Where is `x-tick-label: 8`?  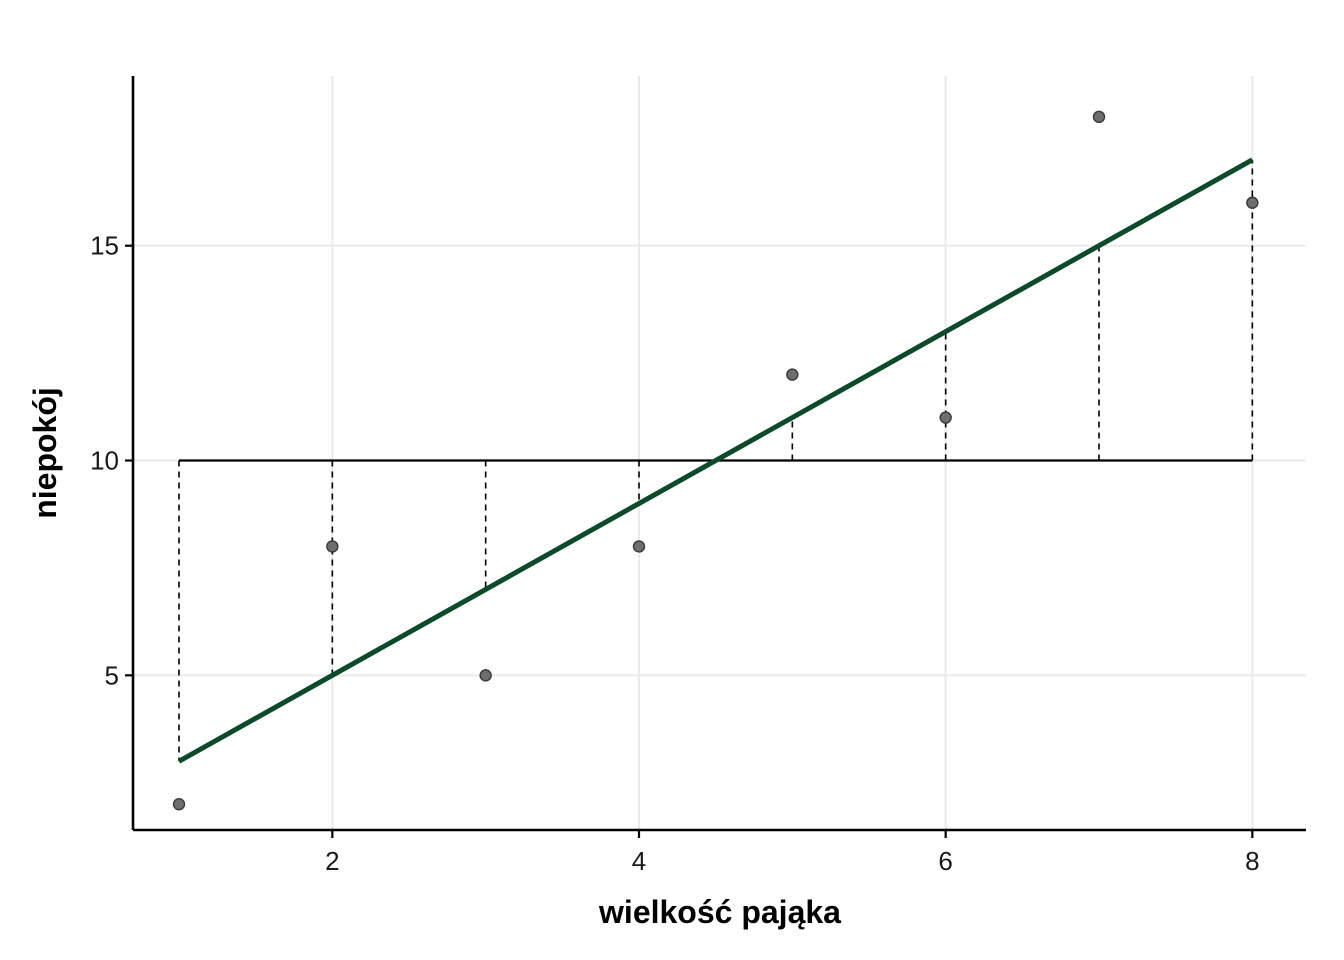
x-tick-label: 8 is located at coordinates (1252, 861).